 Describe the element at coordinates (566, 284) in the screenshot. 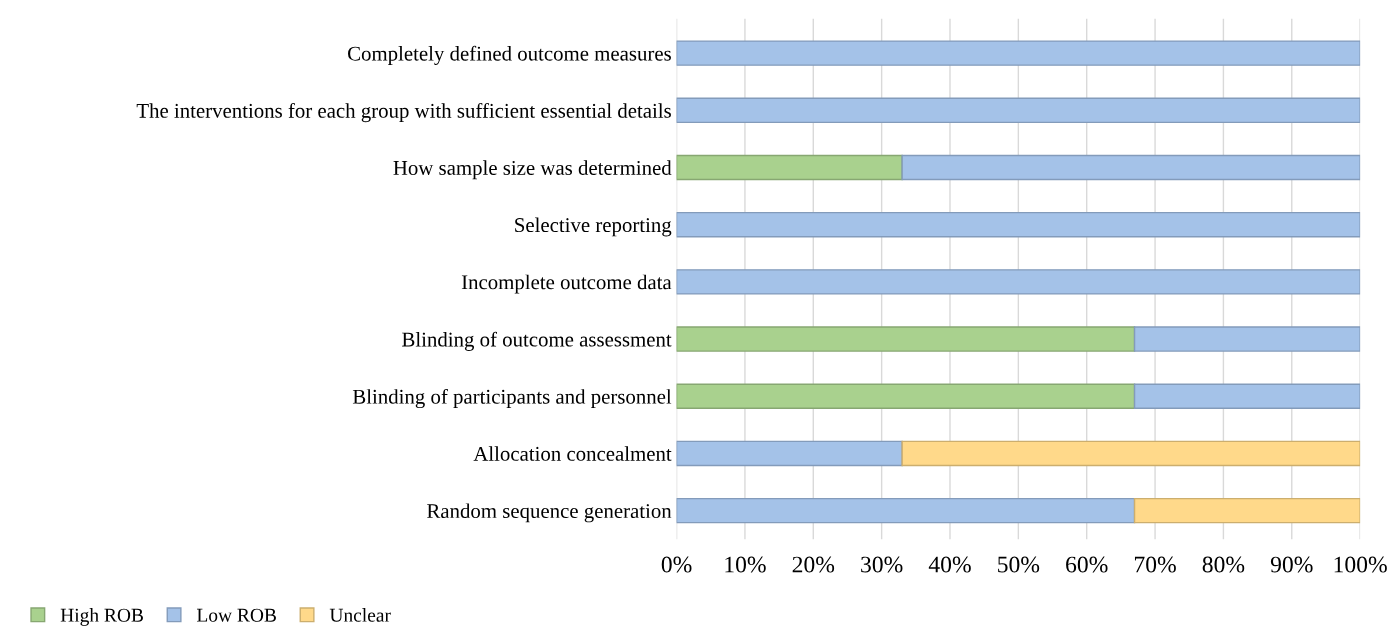

I see `y-tick-label: Incomplete outcome data` at that location.